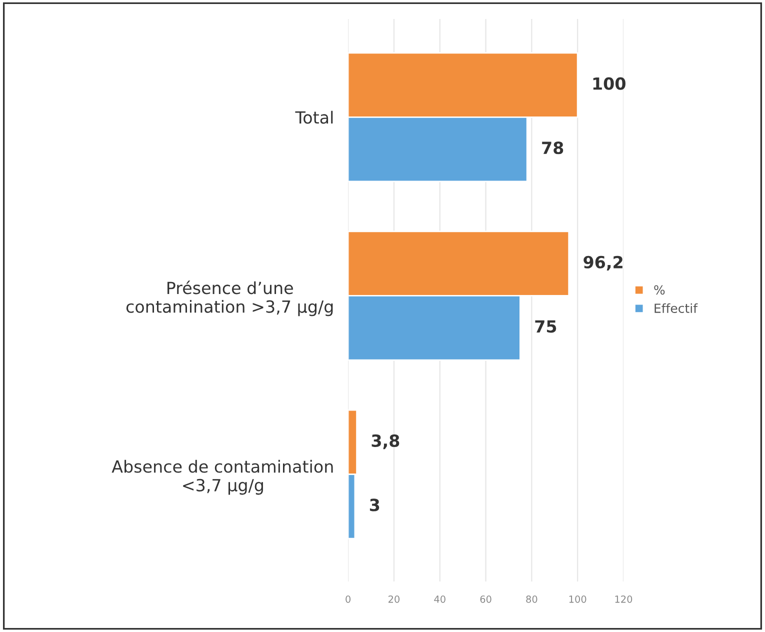 The width and height of the screenshot is (765, 632). Describe the element at coordinates (222, 477) in the screenshot. I see `y-tick-label: Absence de contamination <3,7 µg/g` at that location.